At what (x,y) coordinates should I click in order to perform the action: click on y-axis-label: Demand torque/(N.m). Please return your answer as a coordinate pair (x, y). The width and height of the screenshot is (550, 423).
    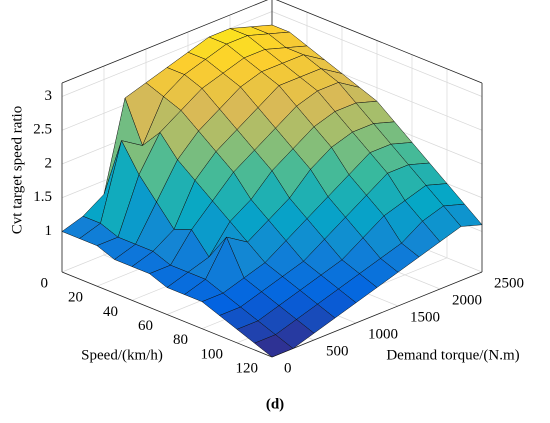
    Looking at the image, I should click on (452, 355).